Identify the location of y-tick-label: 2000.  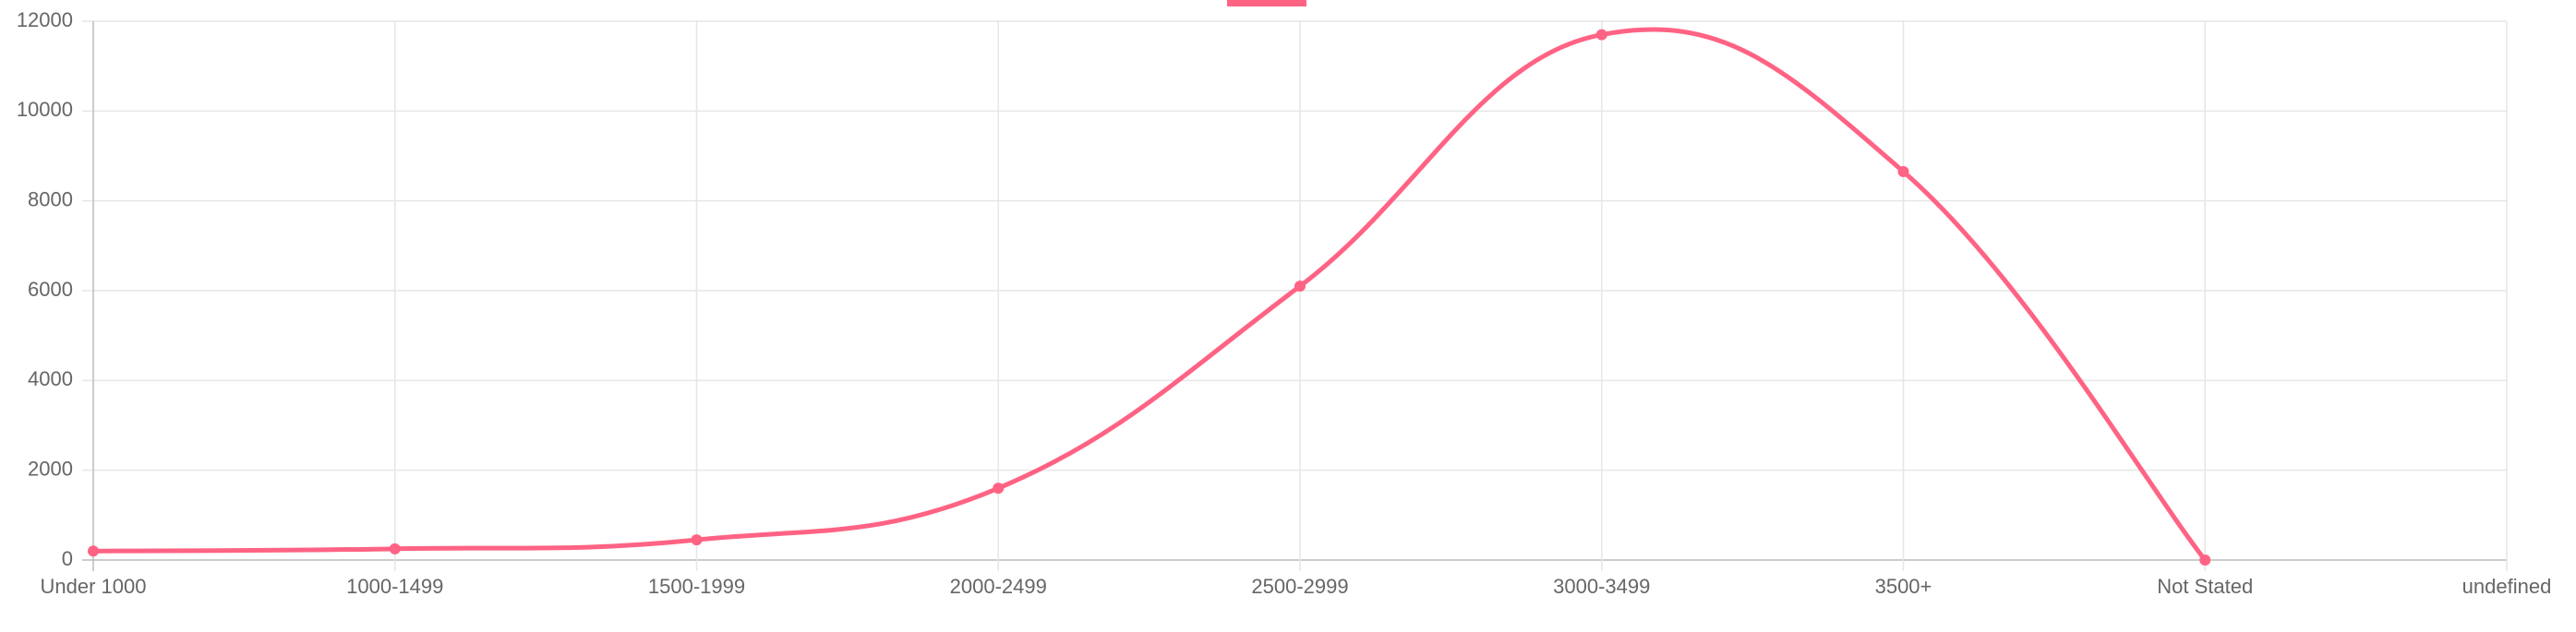
(50, 468).